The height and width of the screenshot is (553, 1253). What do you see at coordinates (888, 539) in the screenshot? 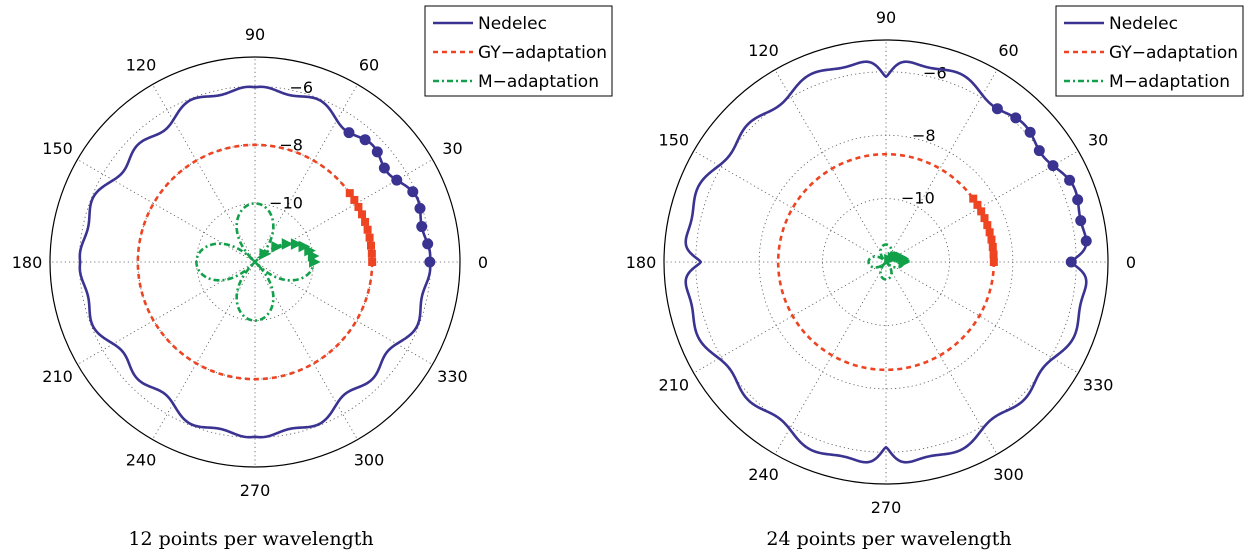
I see `chart-caption: 24 points per wavelength` at bounding box center [888, 539].